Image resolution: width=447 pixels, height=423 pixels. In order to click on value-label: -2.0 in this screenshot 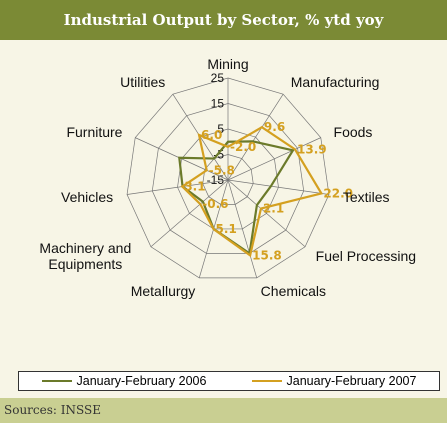, I will do `click(243, 147)`.